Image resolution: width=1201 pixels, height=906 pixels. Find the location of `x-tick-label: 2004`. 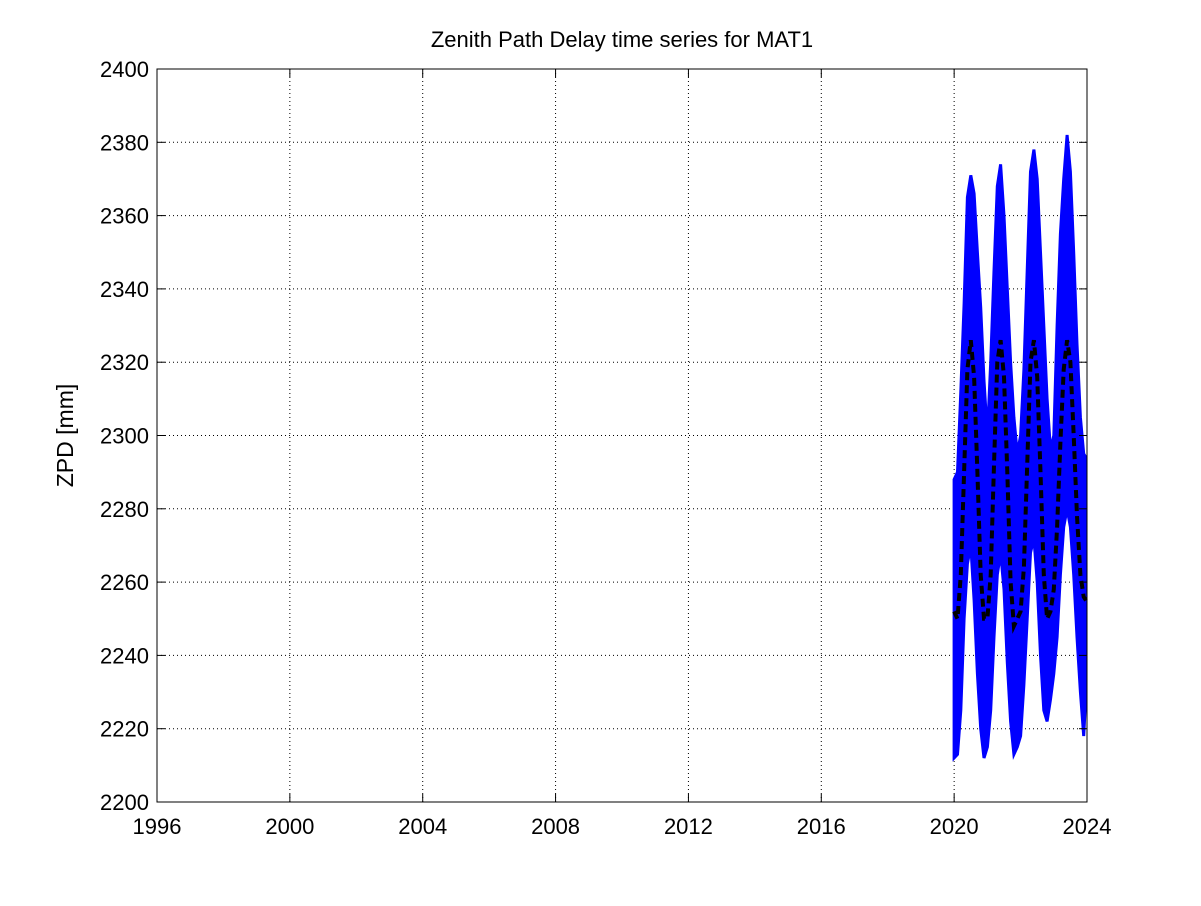

x-tick-label: 2004 is located at coordinates (422, 826).